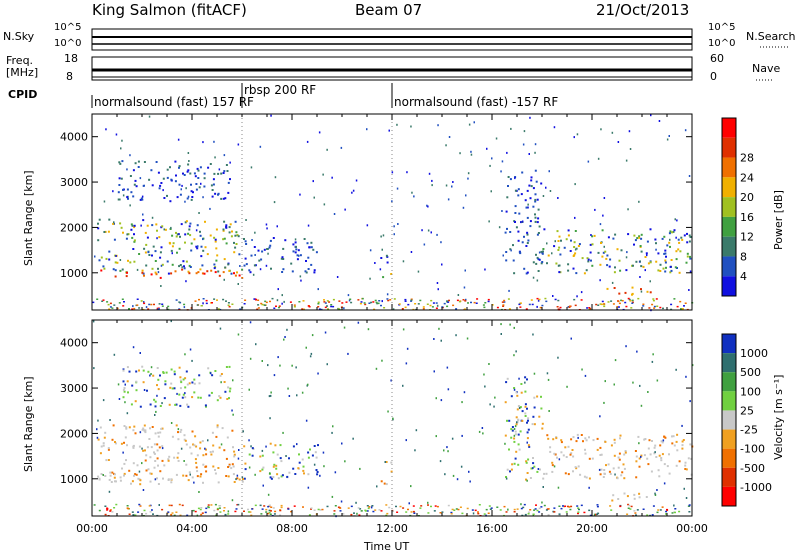 The image size is (800, 554). I want to click on velocity-colorbar-tick-label: -25, so click(749, 430).